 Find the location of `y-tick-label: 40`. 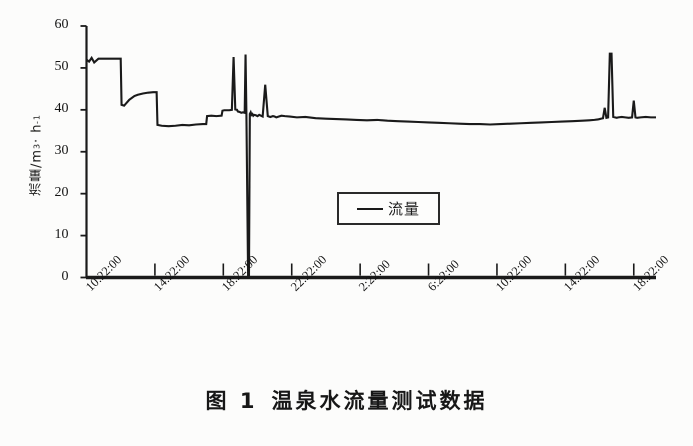

y-tick-label: 40 is located at coordinates (61, 108).